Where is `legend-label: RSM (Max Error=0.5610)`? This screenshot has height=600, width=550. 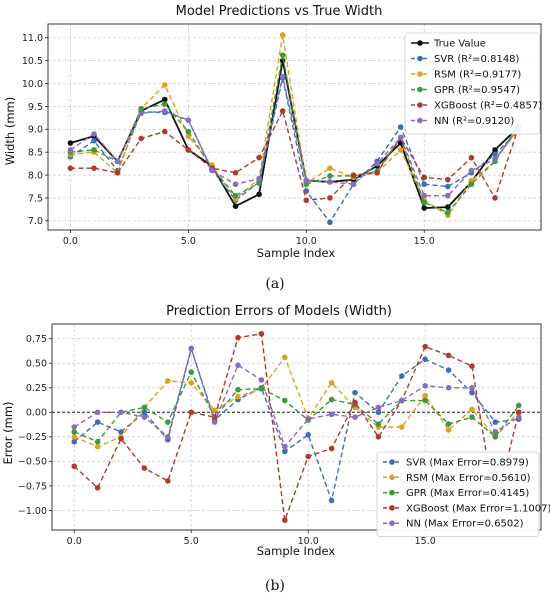 legend-label: RSM (Max Error=0.5610) is located at coordinates (468, 478).